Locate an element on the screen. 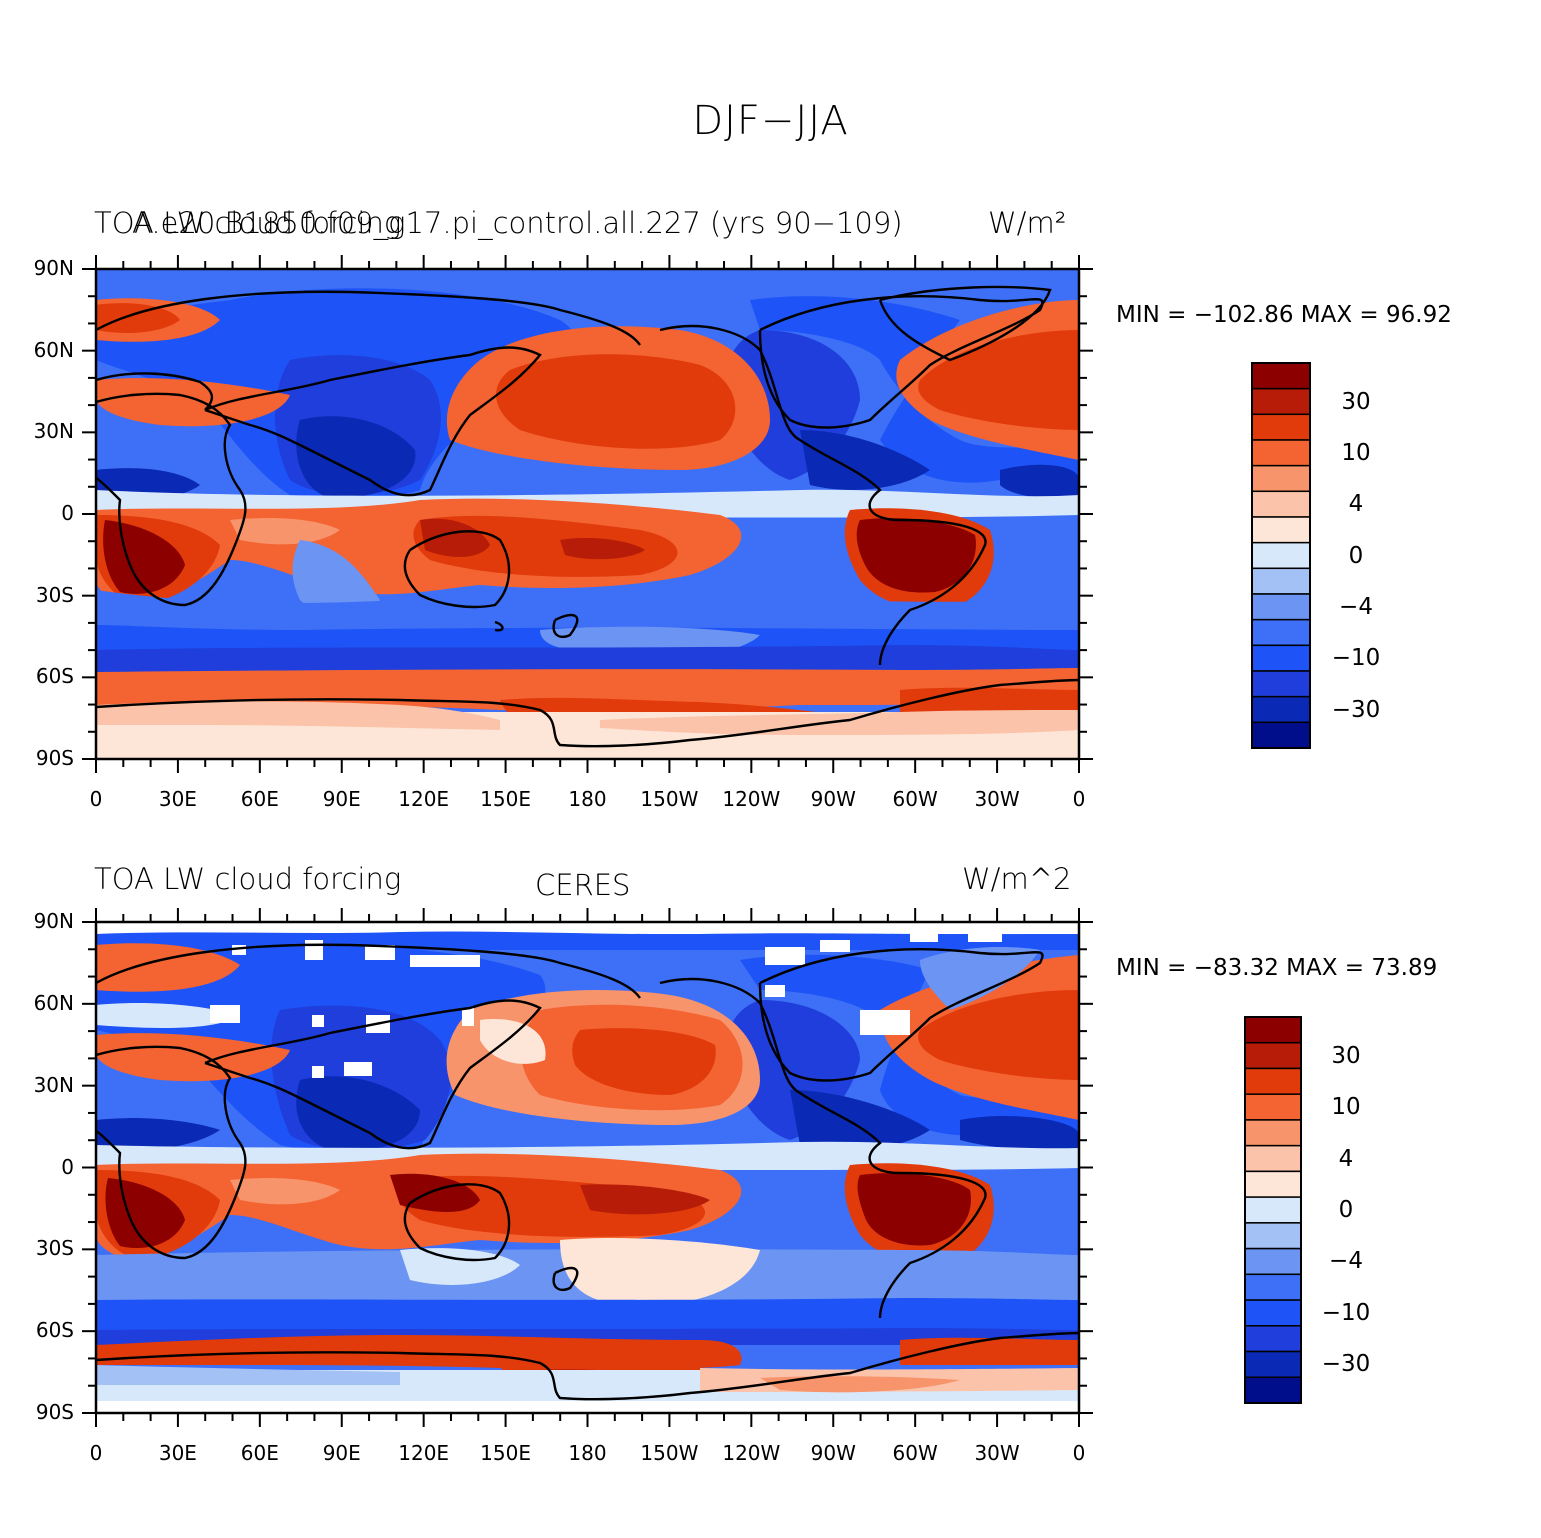 Image resolution: width=1541 pixels, height=1538 pixels. colorbar2-frame is located at coordinates (1273, 1210).